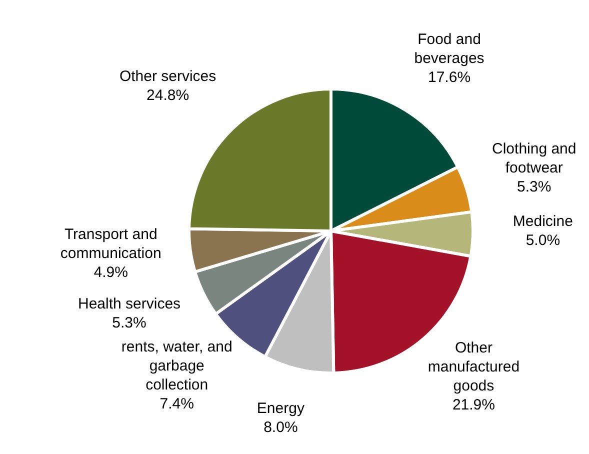  Describe the element at coordinates (449, 77) in the screenshot. I see `data-label: 17.6%` at that location.